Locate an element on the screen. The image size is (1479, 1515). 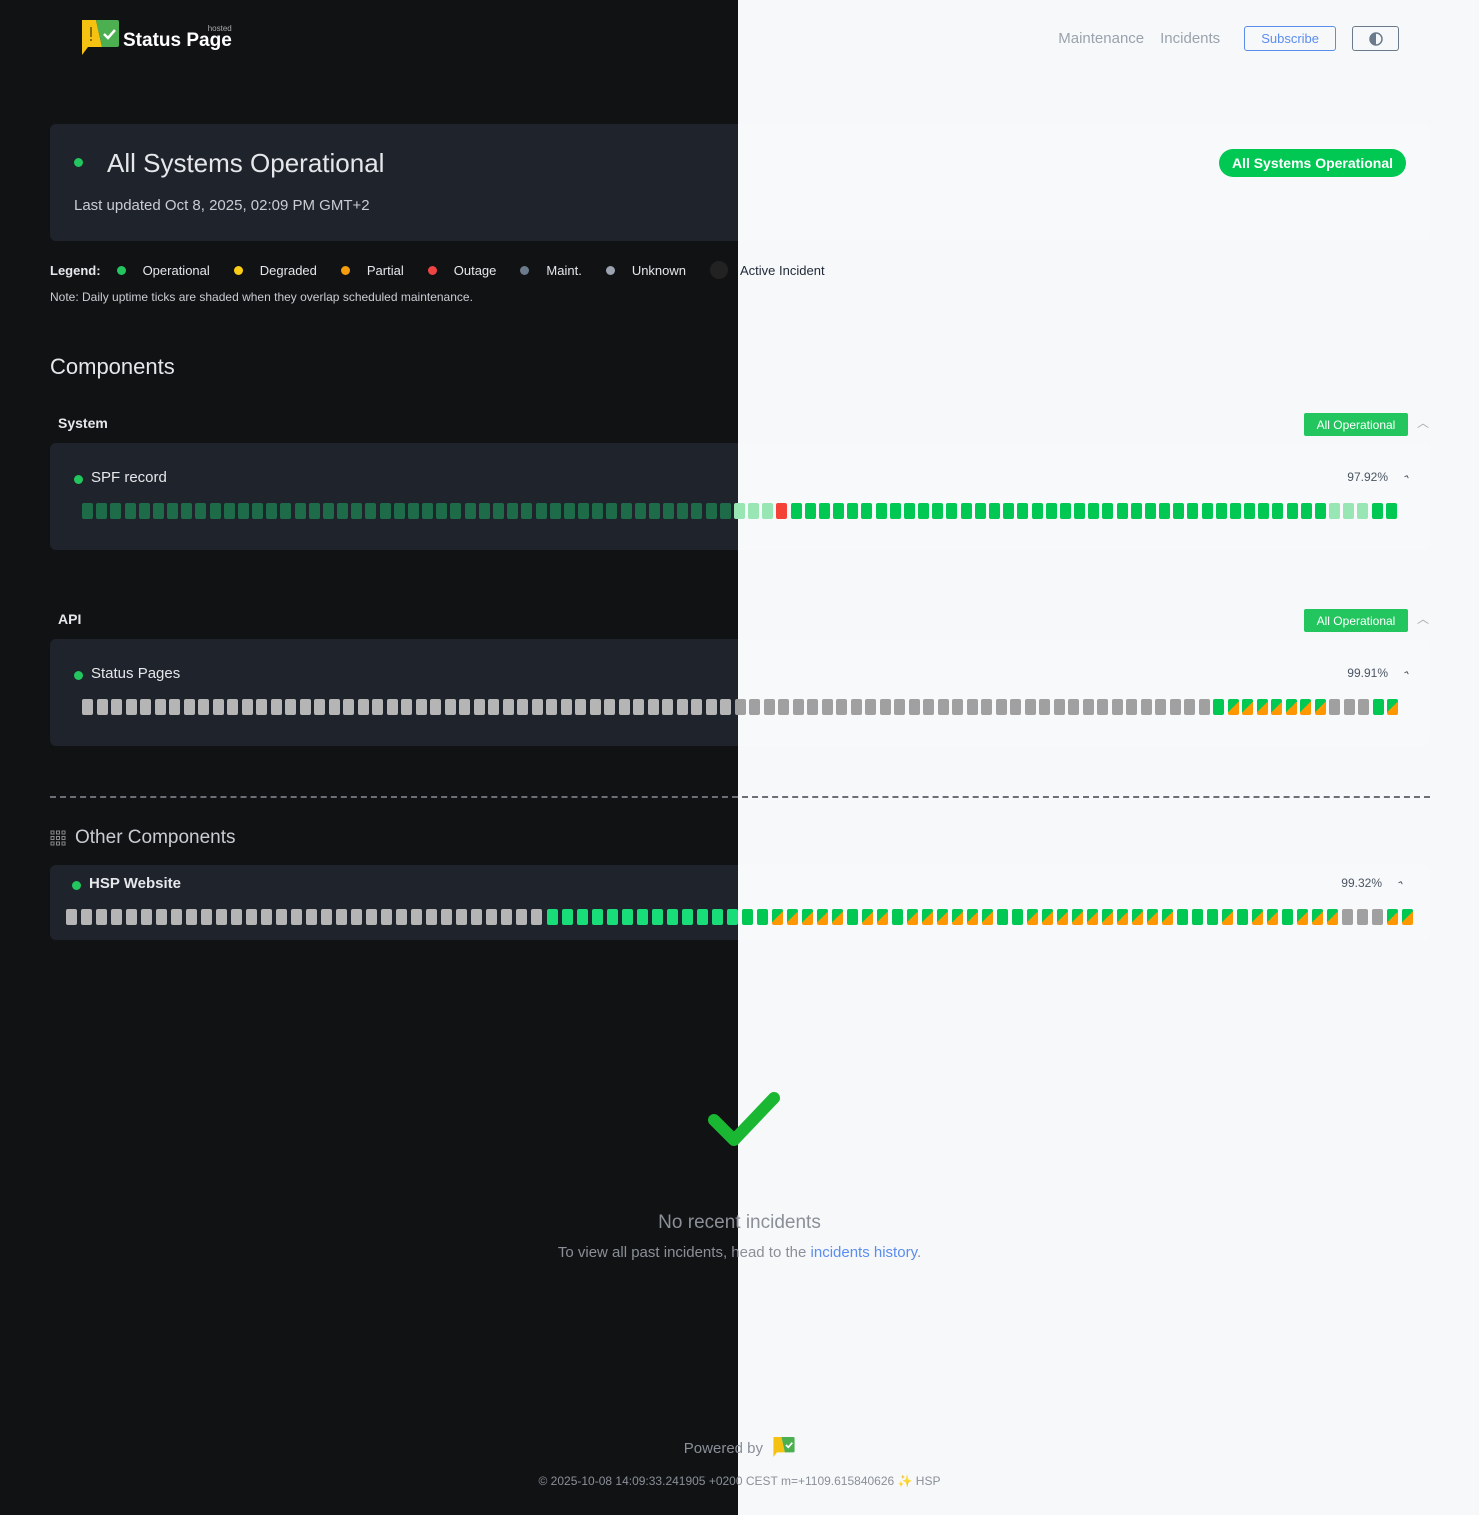
nav-incidents: Incidents is located at coordinates (1190, 38).